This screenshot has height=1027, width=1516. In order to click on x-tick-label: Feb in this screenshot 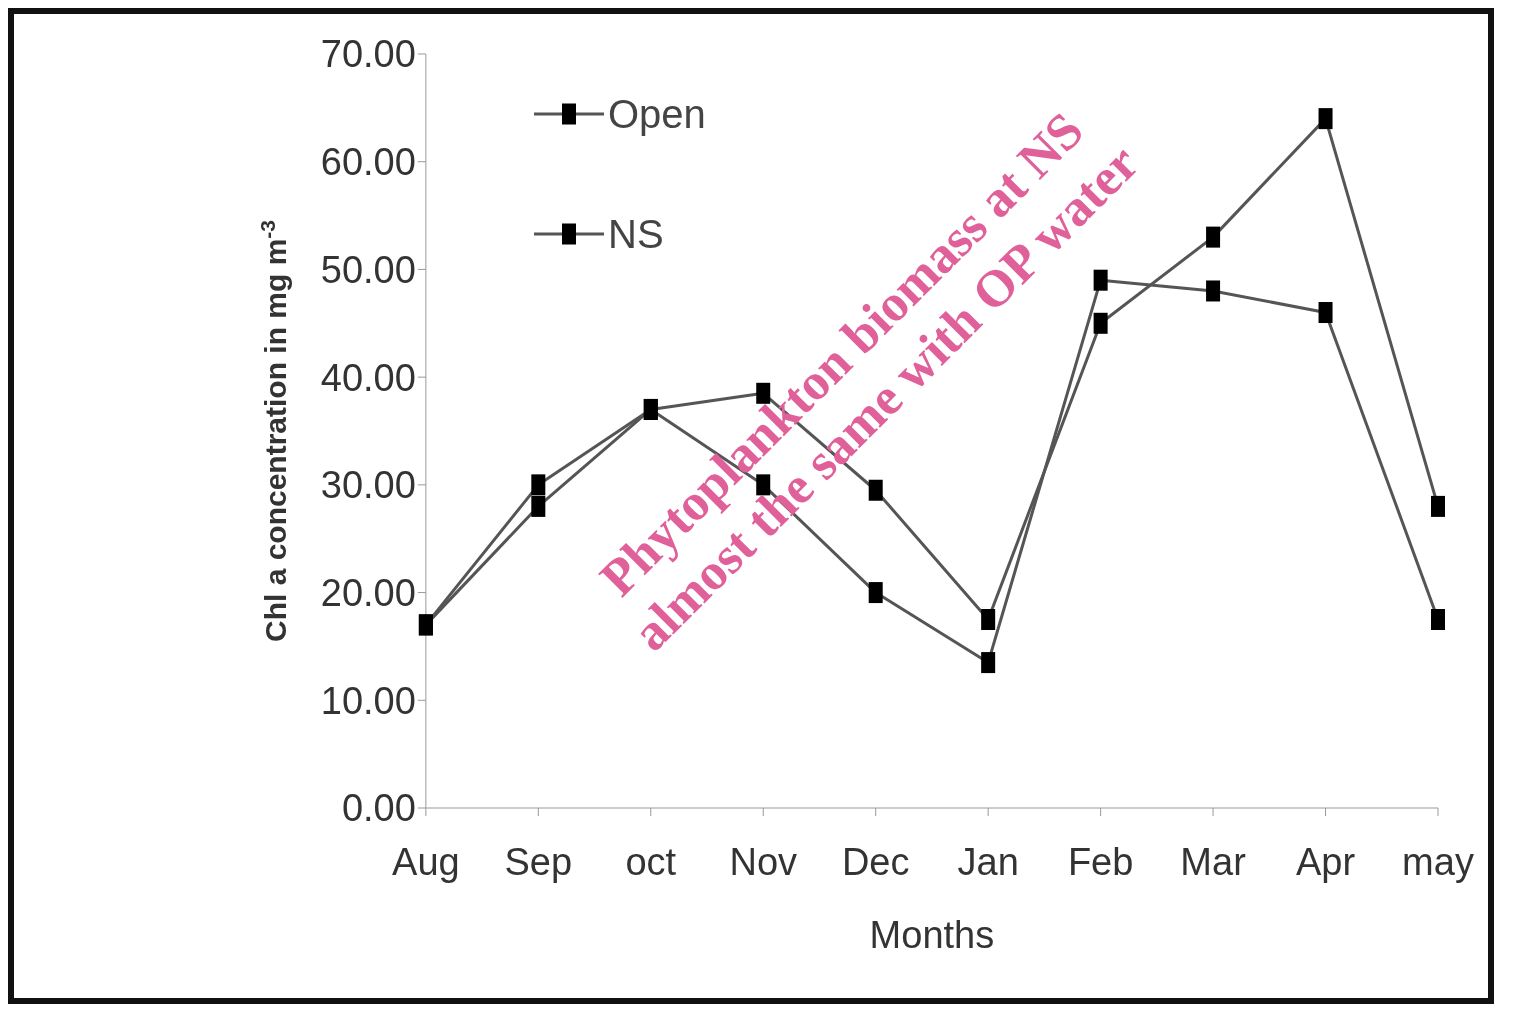, I will do `click(1100, 861)`.